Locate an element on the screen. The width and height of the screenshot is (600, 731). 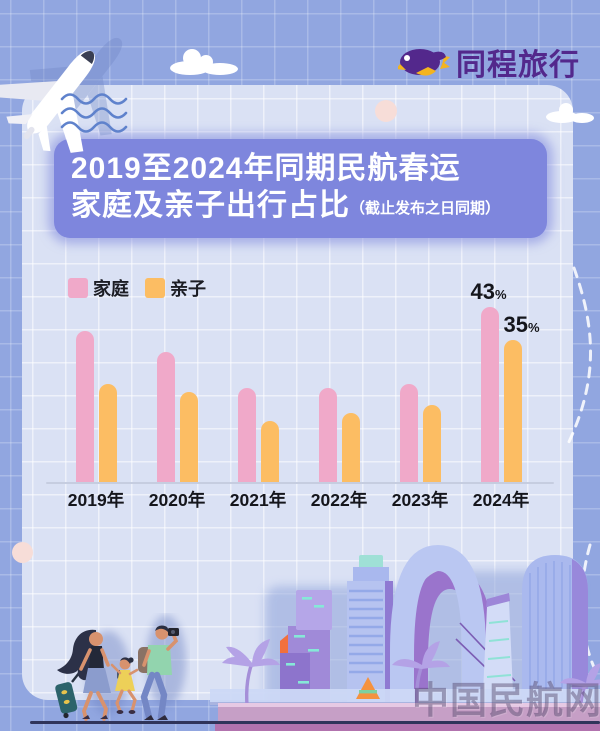
chart-legend: 家庭 亲子 is located at coordinates (145, 288).